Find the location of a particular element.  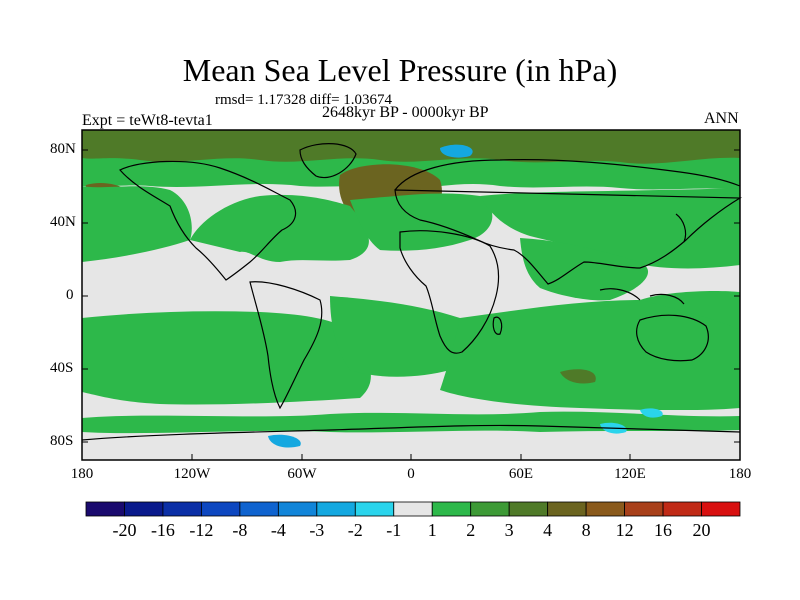

colorbar-label: 12 is located at coordinates (624, 530).